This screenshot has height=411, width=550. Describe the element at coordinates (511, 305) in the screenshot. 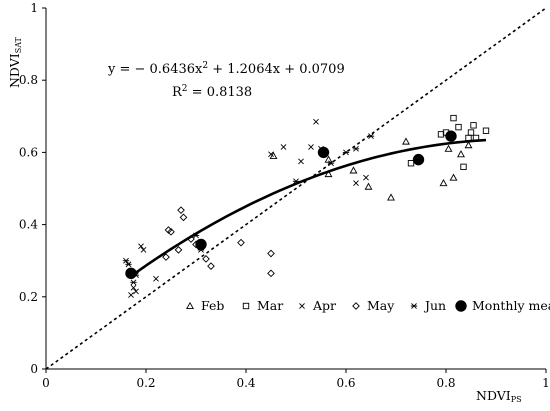

I see `legend-label: Monthly mean` at that location.